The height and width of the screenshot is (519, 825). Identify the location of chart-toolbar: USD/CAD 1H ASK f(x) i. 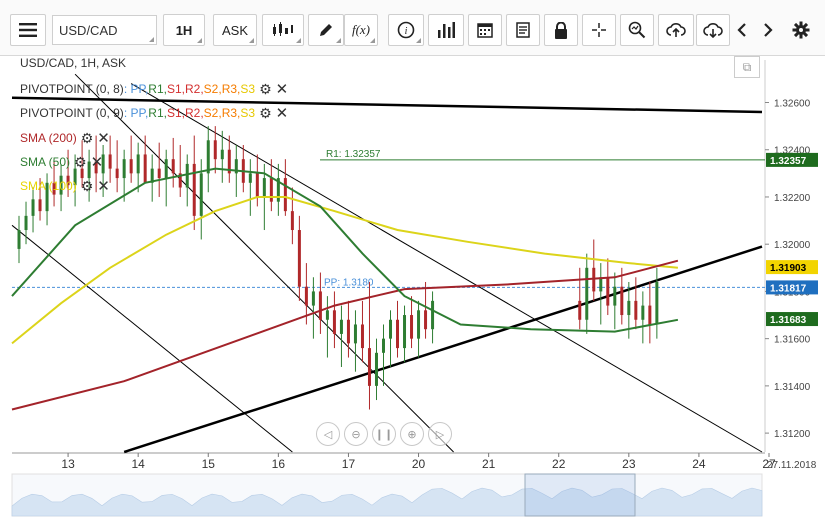
(412, 28).